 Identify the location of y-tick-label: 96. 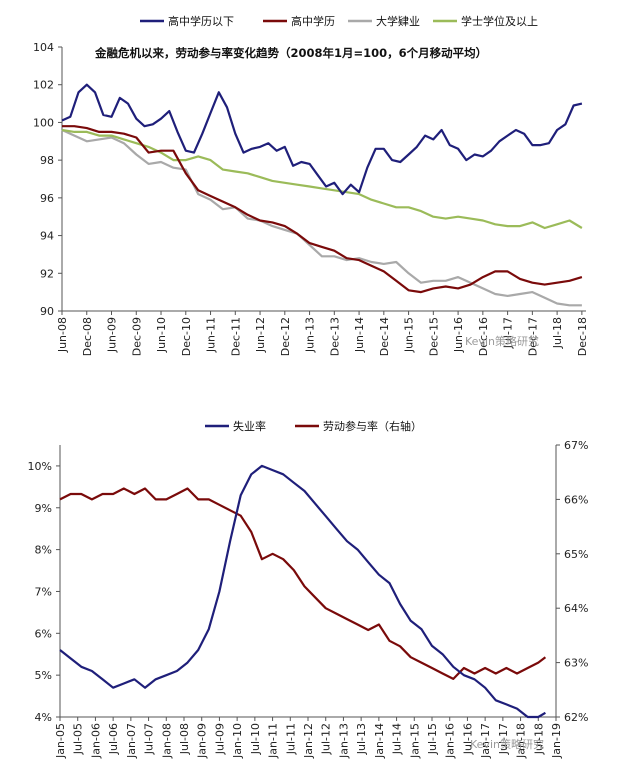
(47, 198).